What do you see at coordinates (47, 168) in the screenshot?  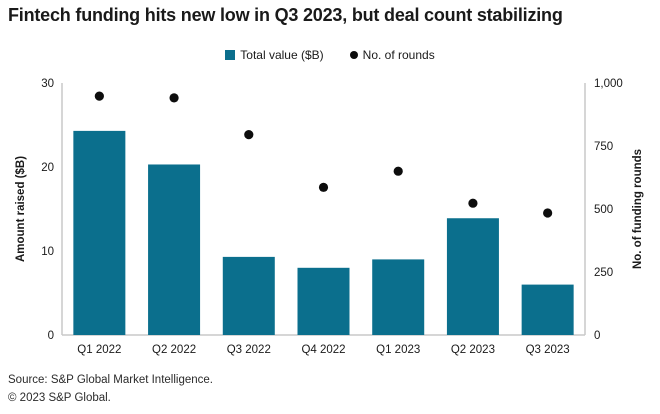 I see `left-axis-tick: 20` at bounding box center [47, 168].